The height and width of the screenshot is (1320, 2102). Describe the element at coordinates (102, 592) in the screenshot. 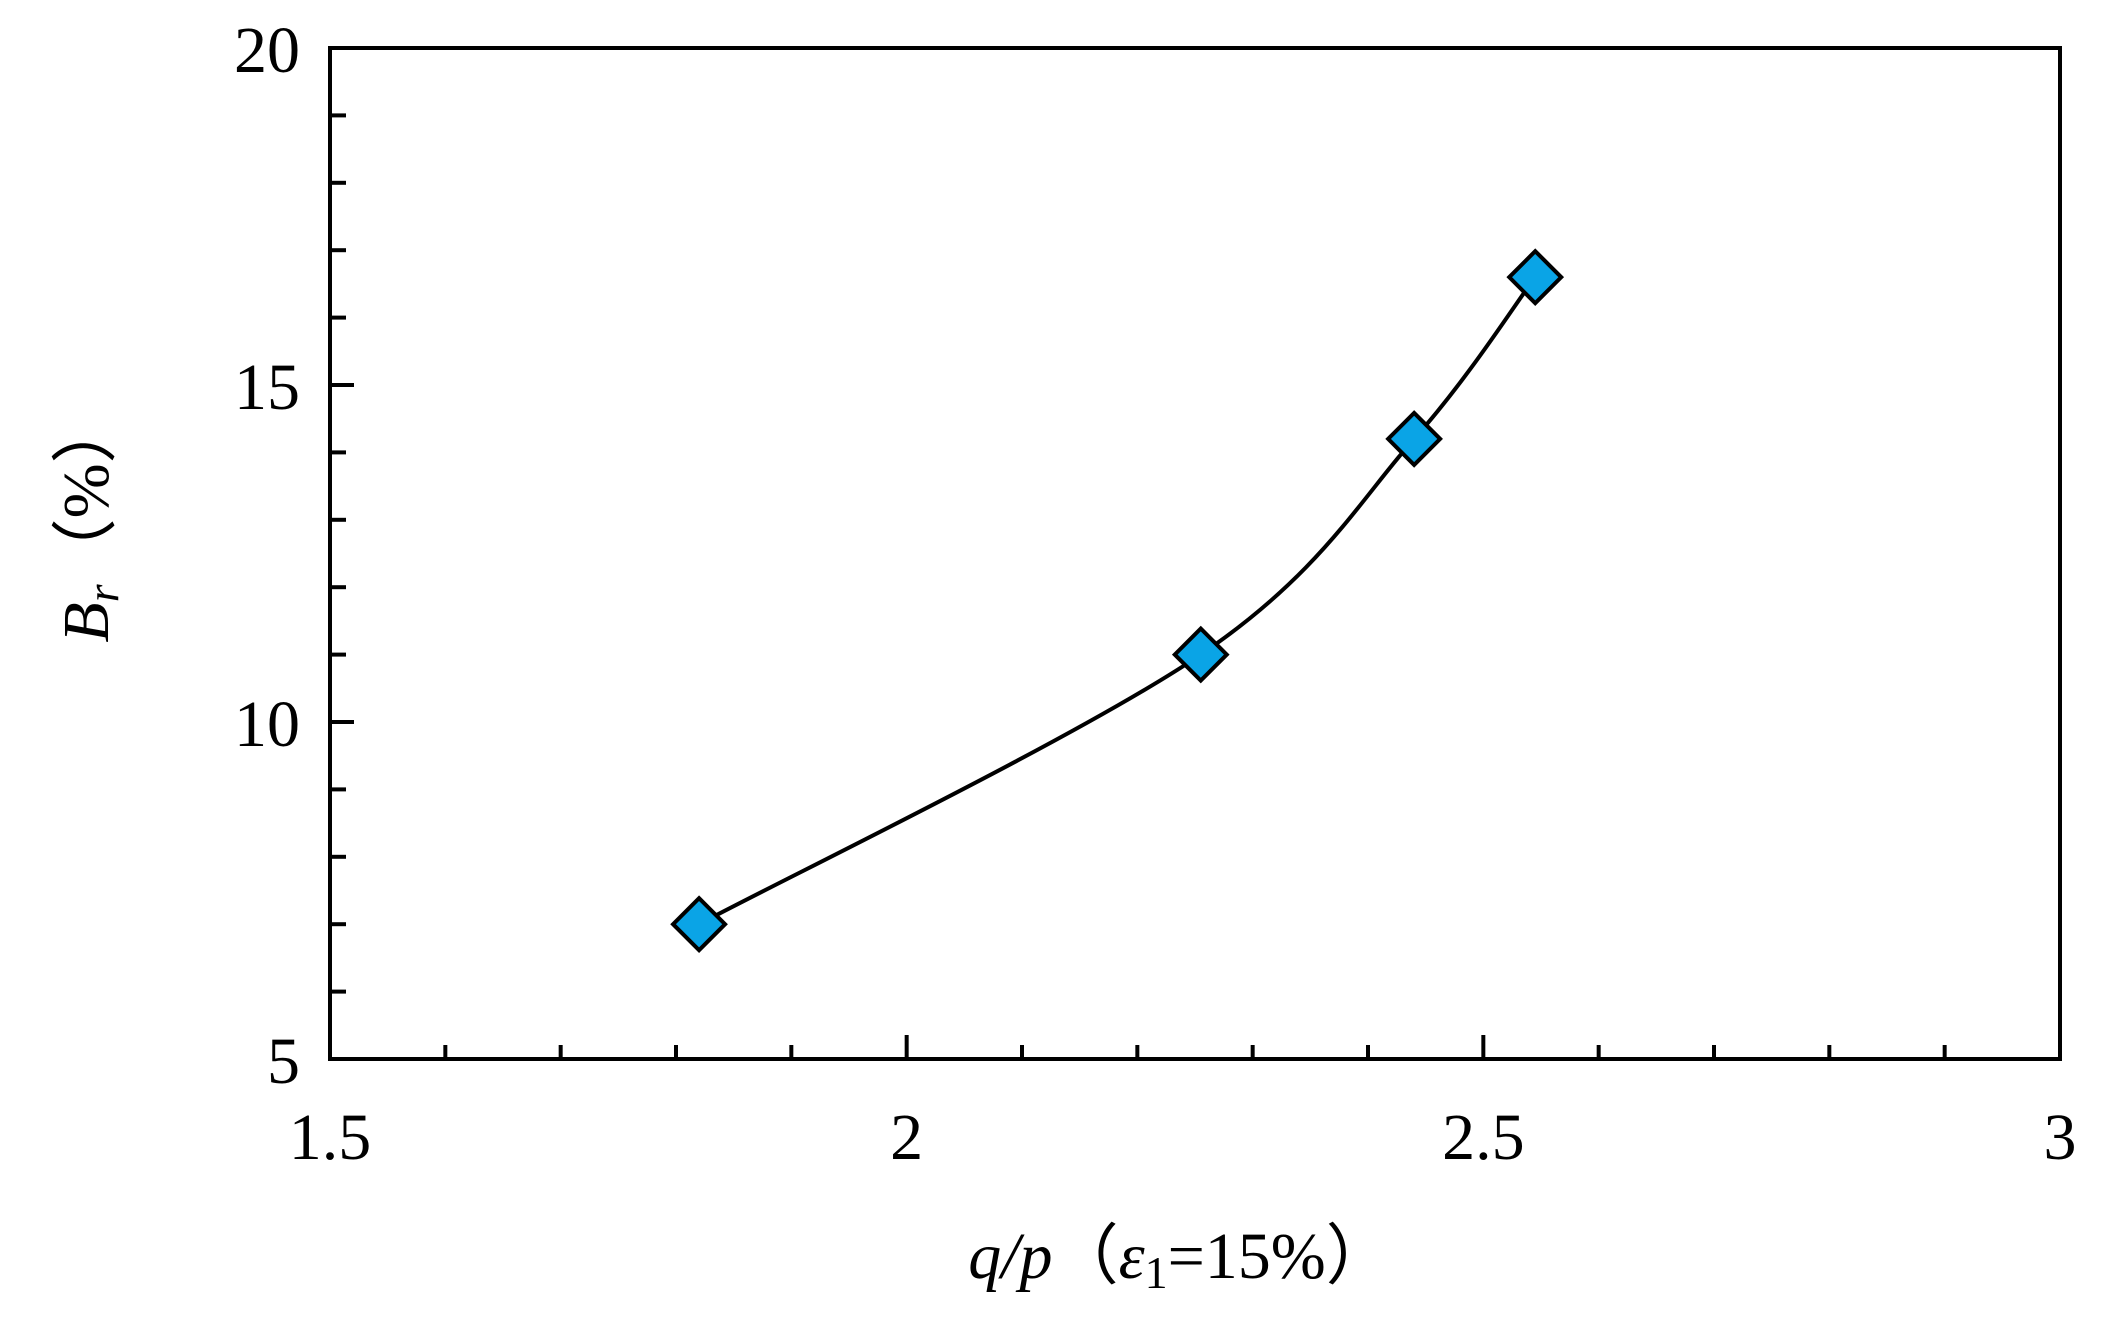

I see `y-axis-subscript: r` at that location.